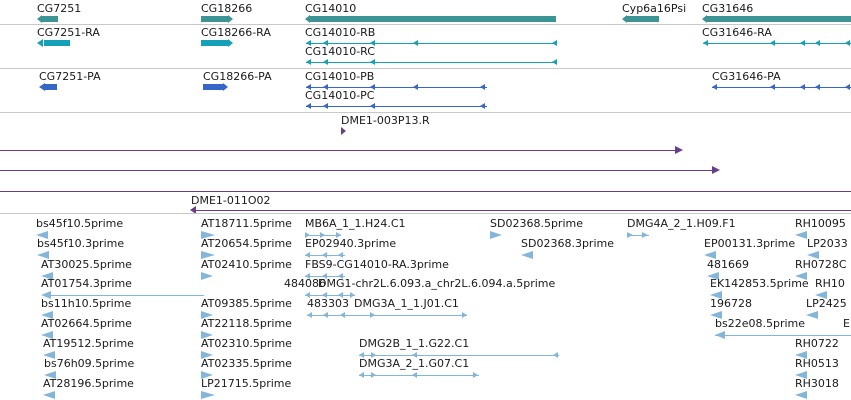  What do you see at coordinates (340, 32) in the screenshot?
I see `transcript-label: CG14010-RB` at bounding box center [340, 32].